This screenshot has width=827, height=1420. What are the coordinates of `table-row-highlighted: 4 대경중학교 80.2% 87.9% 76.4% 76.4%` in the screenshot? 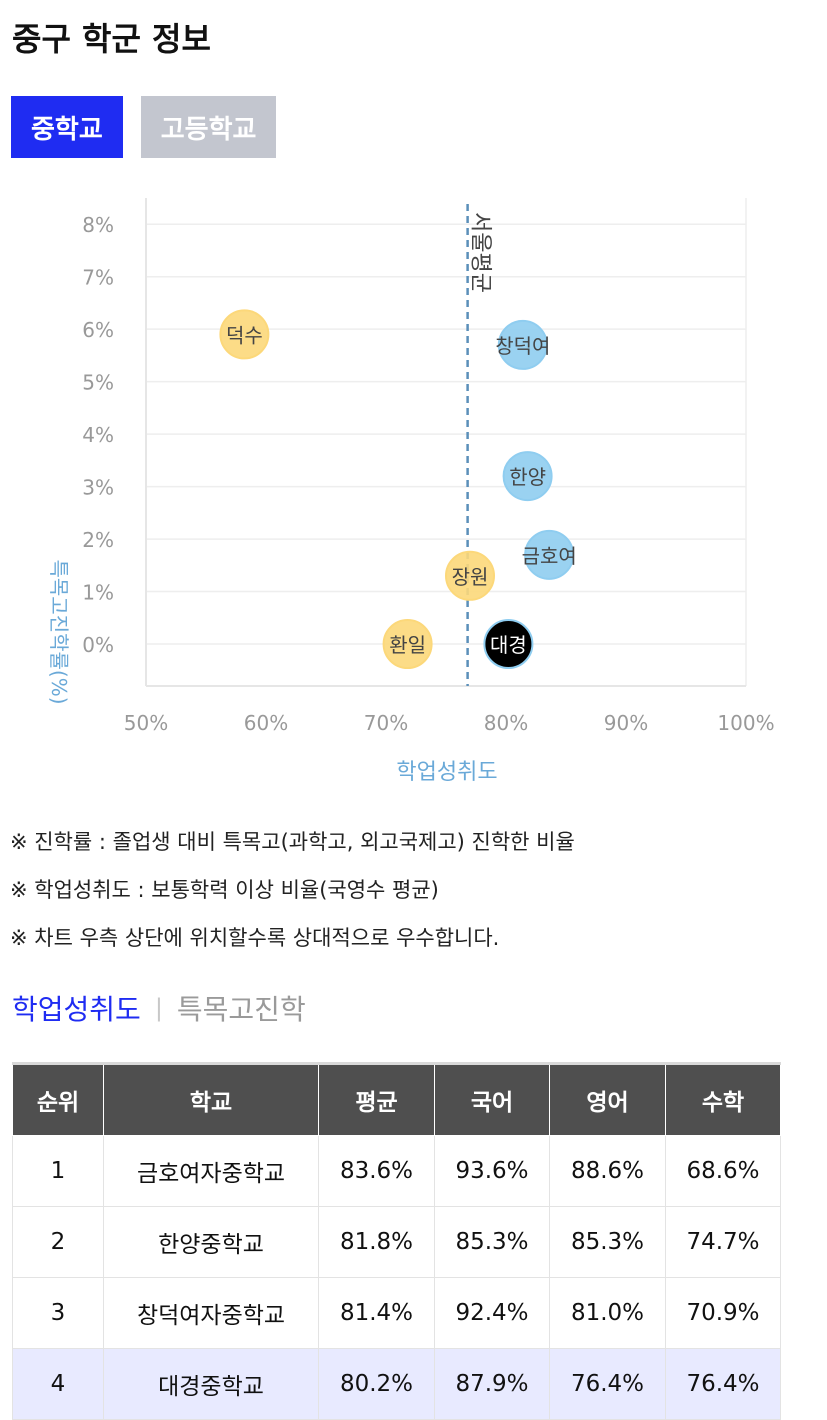 It's located at (396, 1384).